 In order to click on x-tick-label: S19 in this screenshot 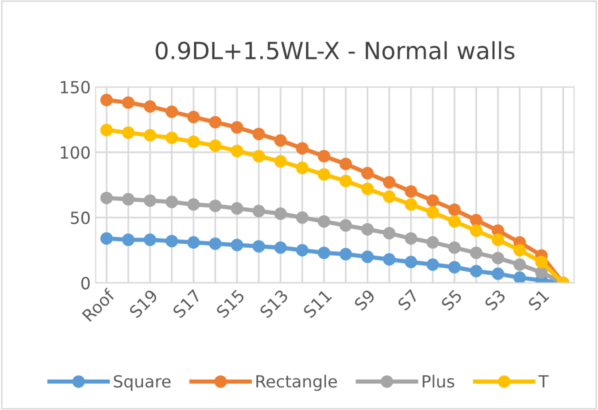, I will do `click(143, 303)`.